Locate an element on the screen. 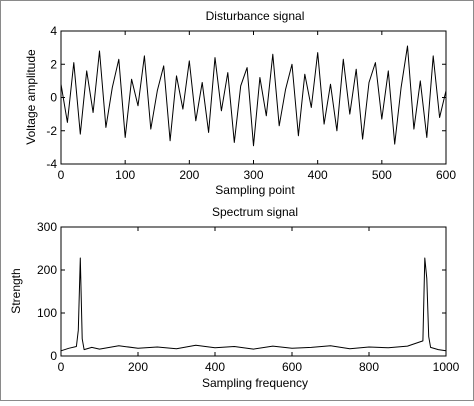 This screenshot has height=406, width=474. x-tick-label: 1000 is located at coordinates (446, 367).